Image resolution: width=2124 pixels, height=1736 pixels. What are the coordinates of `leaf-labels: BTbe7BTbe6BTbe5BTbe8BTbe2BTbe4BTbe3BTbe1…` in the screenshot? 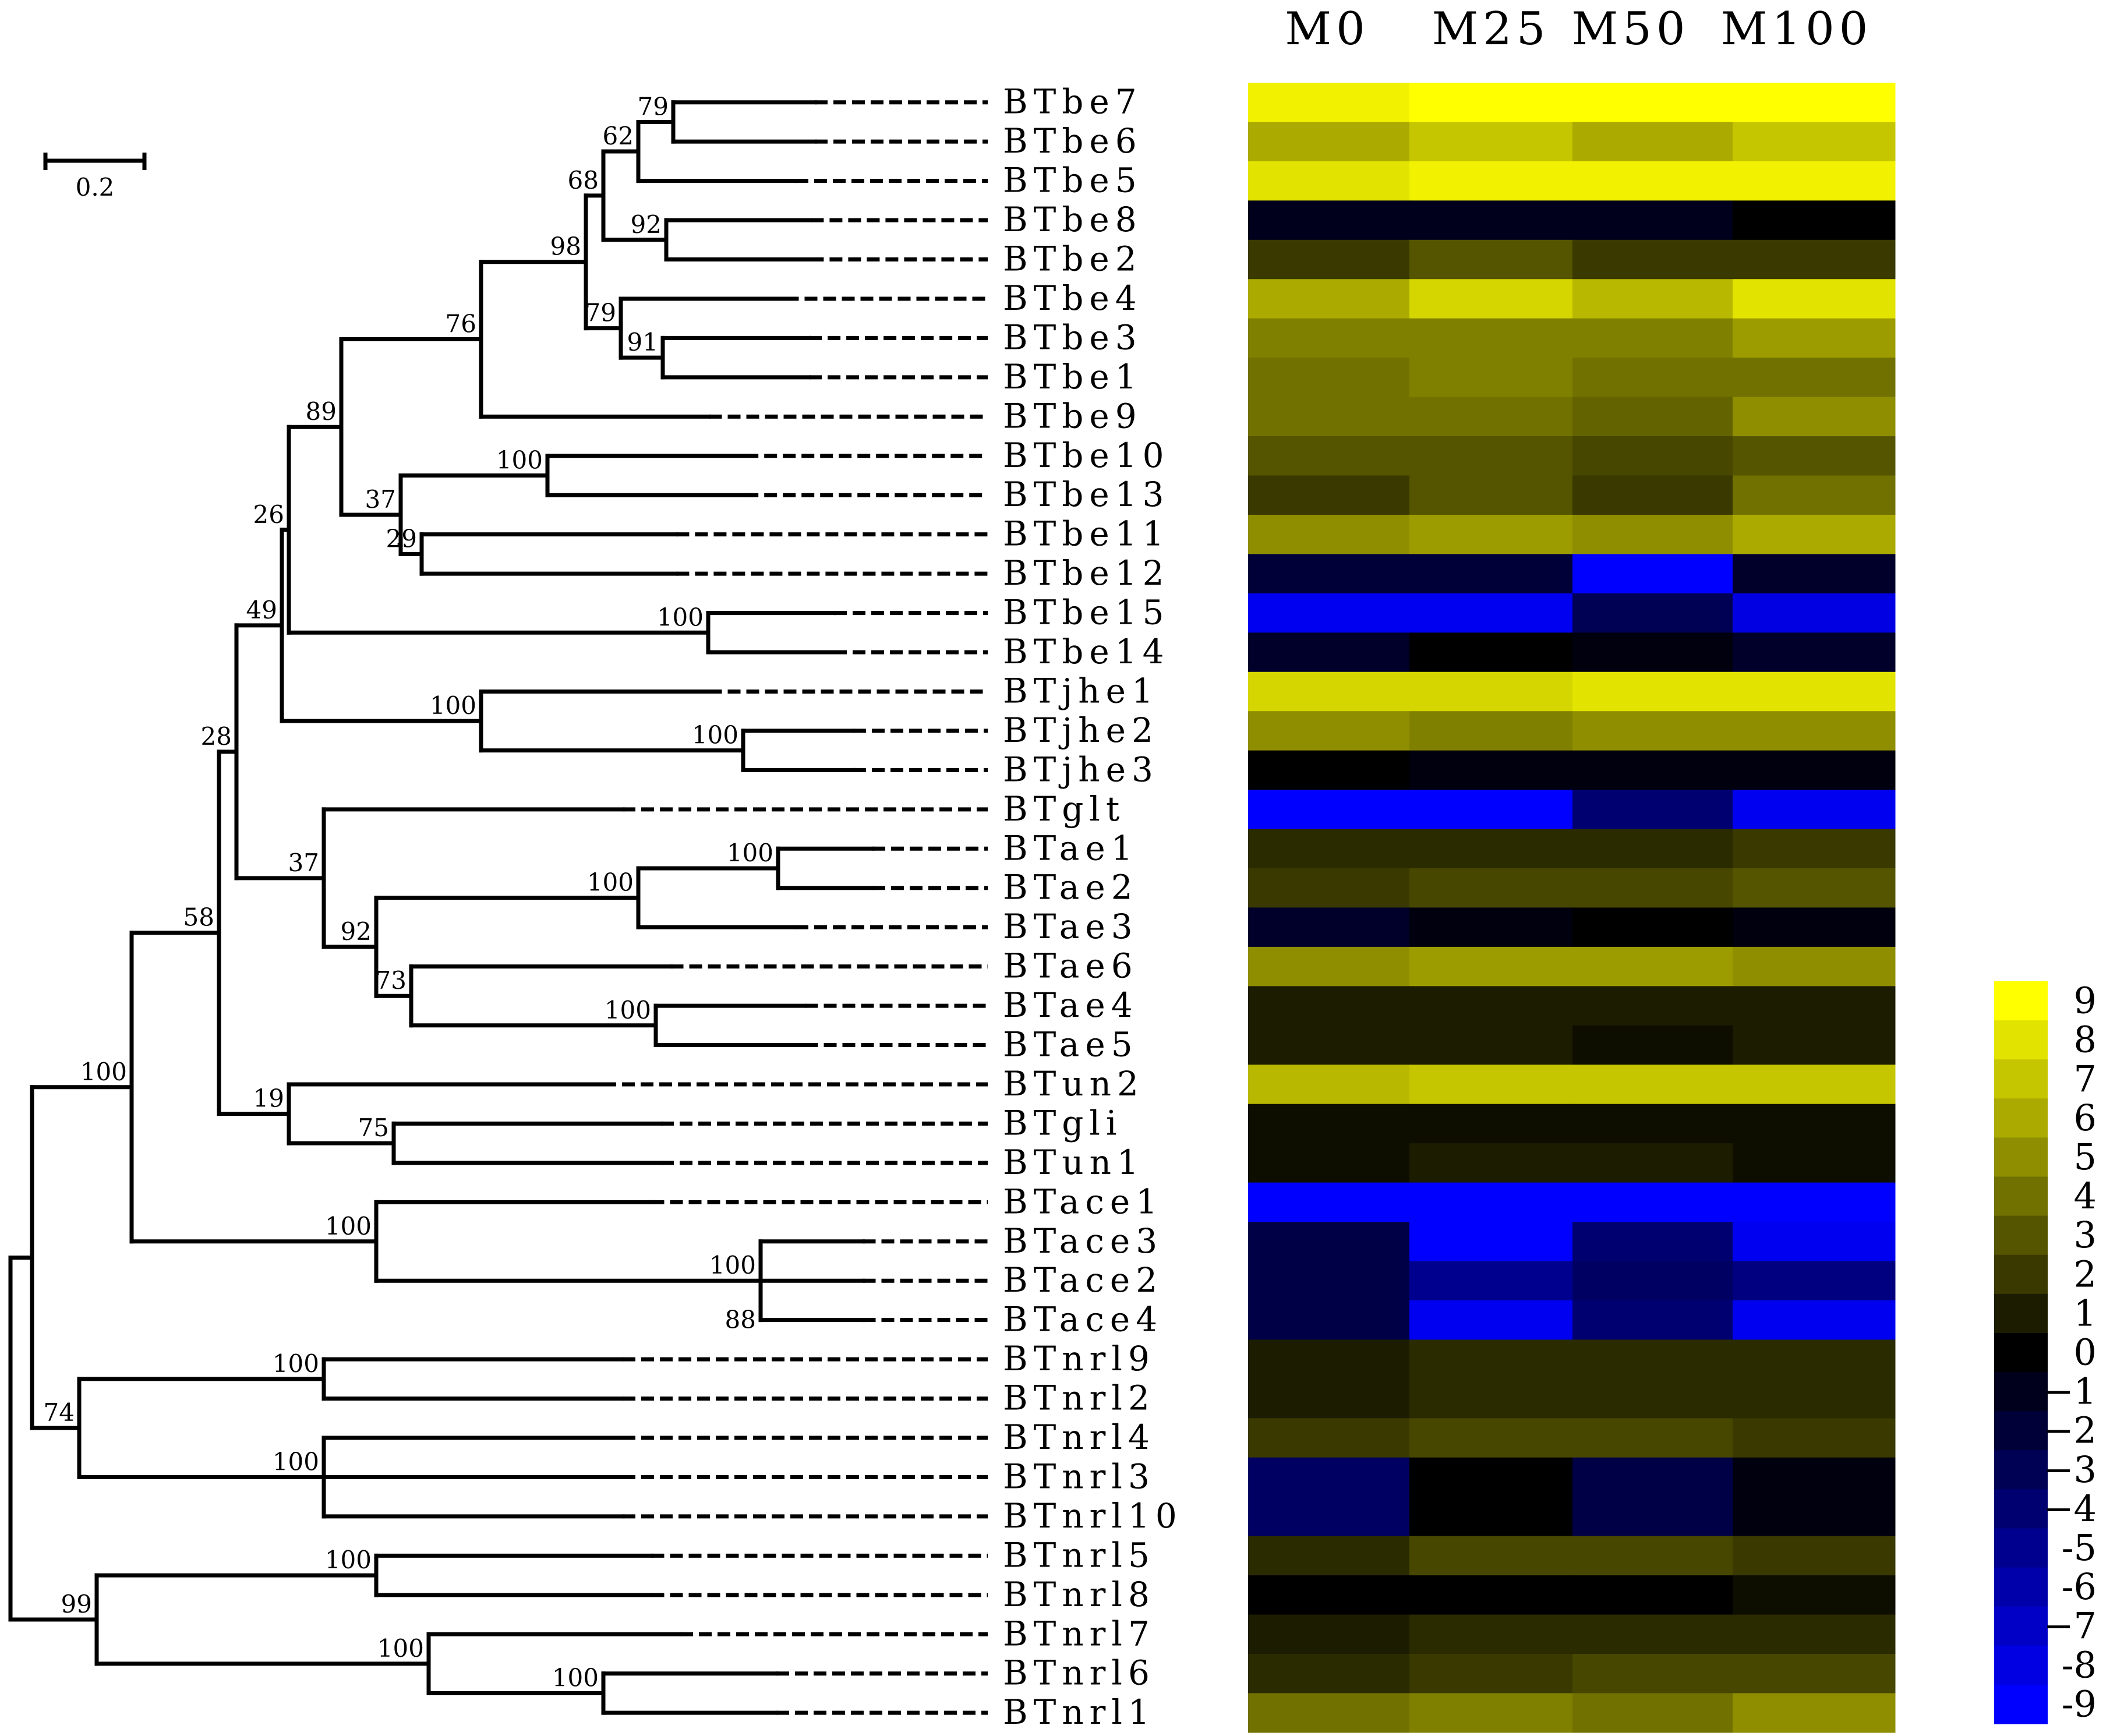 It's located at (1093, 907).